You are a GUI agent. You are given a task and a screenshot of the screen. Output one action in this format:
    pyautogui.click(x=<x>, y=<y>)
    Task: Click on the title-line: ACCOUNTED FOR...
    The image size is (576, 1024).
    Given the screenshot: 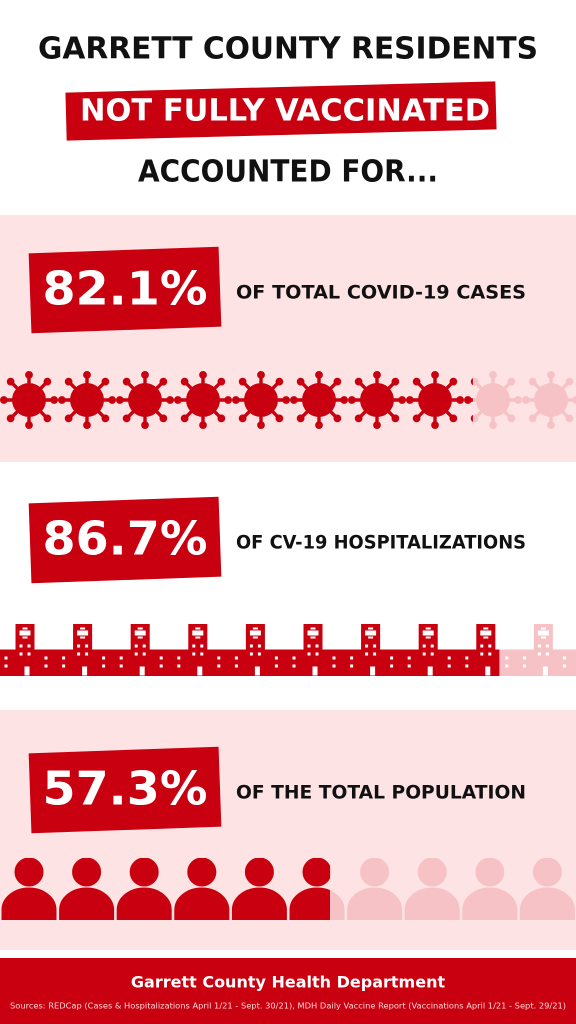 What is the action you would take?
    pyautogui.click(x=288, y=172)
    